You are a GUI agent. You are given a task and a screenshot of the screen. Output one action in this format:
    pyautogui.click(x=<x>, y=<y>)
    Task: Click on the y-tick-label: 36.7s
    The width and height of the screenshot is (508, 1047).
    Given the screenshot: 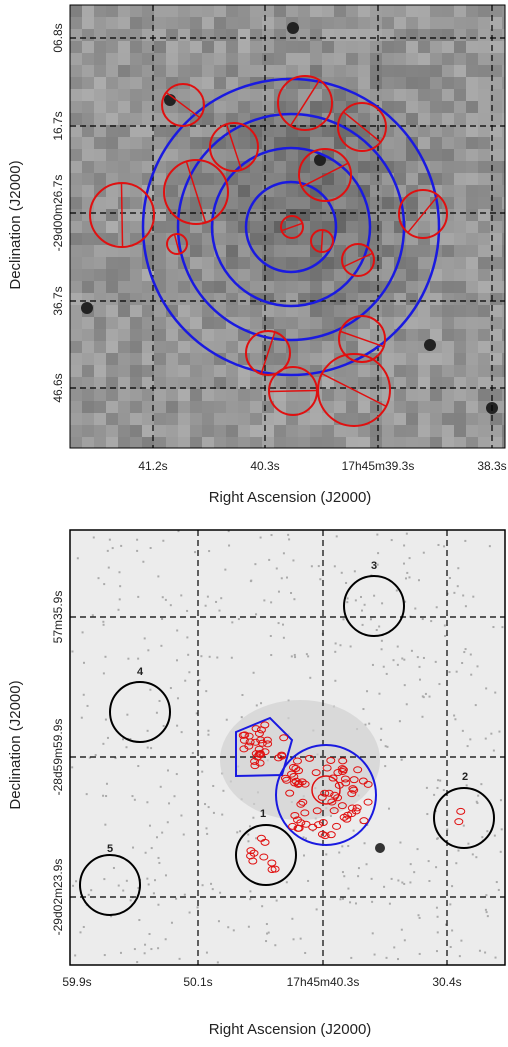 What is the action you would take?
    pyautogui.click(x=58, y=300)
    